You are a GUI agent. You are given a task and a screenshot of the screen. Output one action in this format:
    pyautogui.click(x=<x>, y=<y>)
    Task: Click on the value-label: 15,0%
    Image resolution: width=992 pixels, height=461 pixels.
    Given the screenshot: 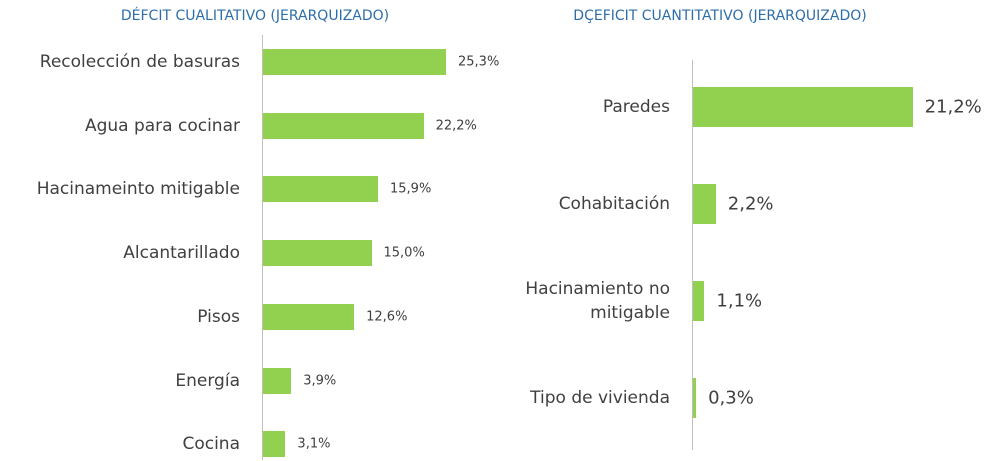 What is the action you would take?
    pyautogui.click(x=404, y=253)
    